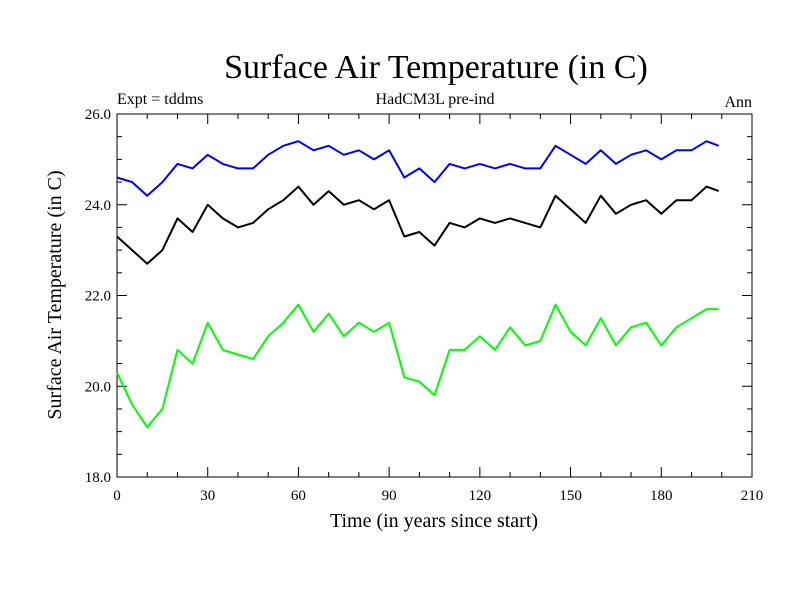  Describe the element at coordinates (752, 496) in the screenshot. I see `x-tick-label: 210` at that location.